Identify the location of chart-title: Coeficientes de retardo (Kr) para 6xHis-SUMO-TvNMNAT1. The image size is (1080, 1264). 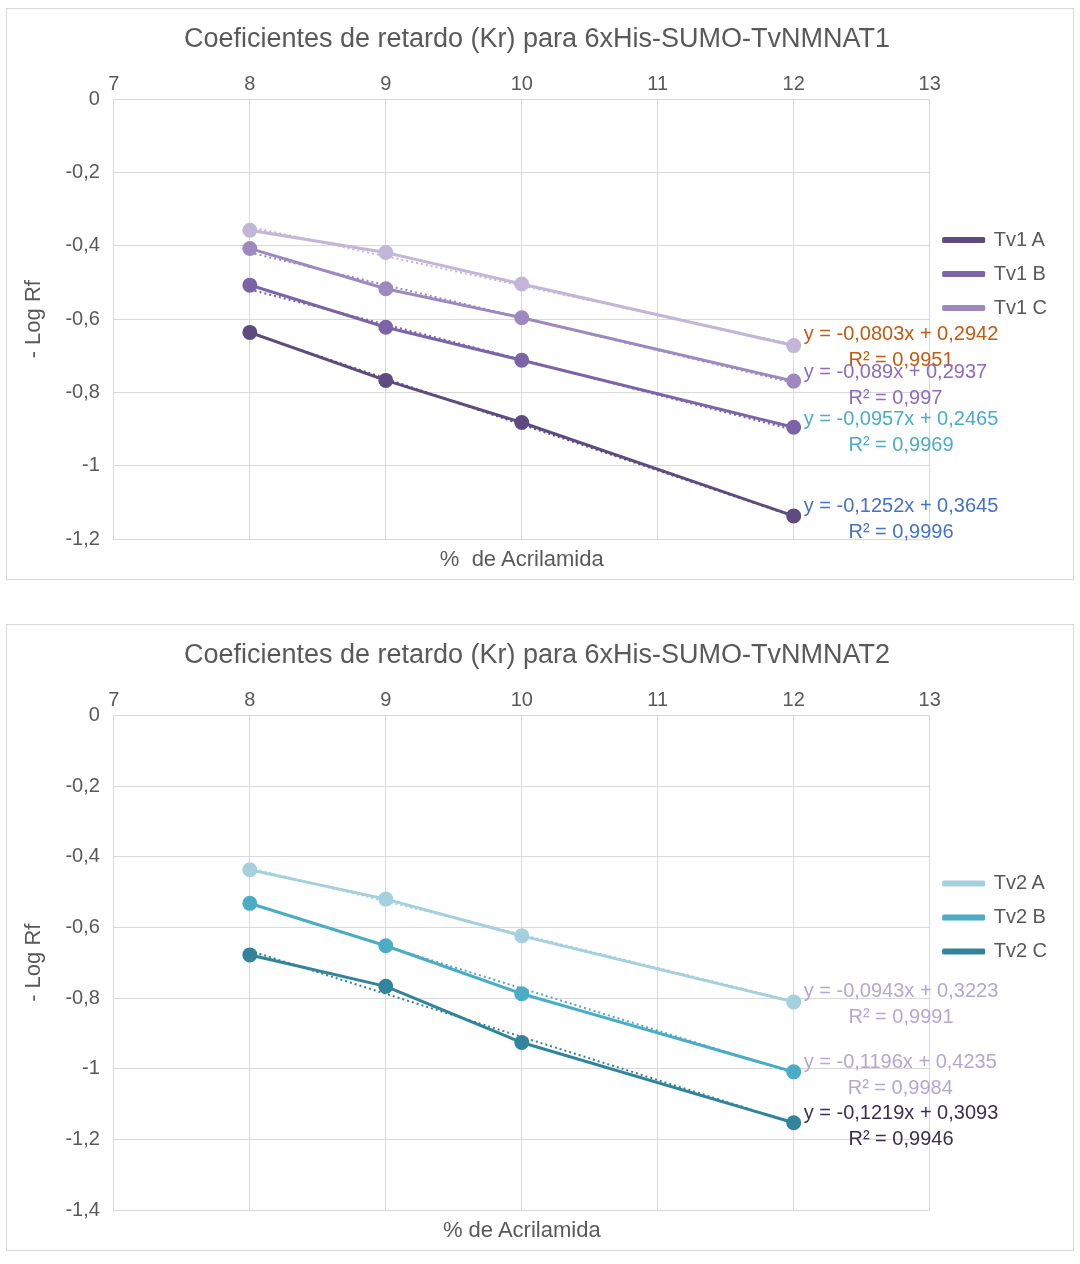
(537, 37).